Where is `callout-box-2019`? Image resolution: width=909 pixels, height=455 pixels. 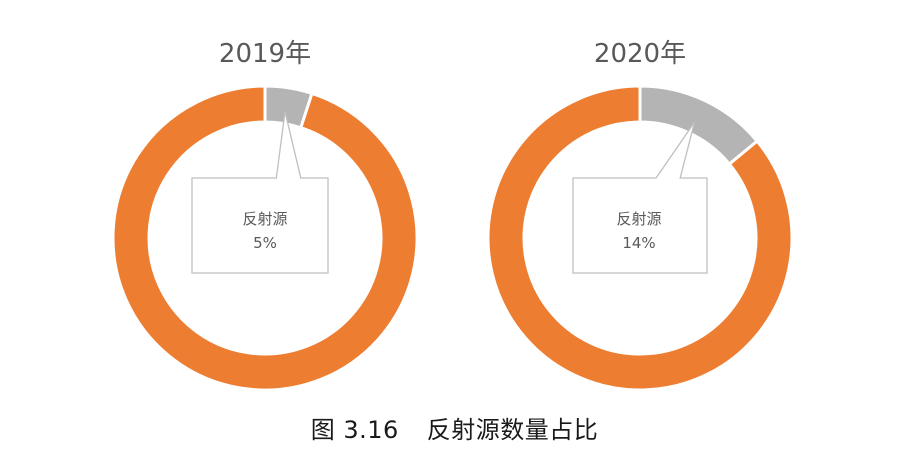 callout-box-2019 is located at coordinates (260, 192).